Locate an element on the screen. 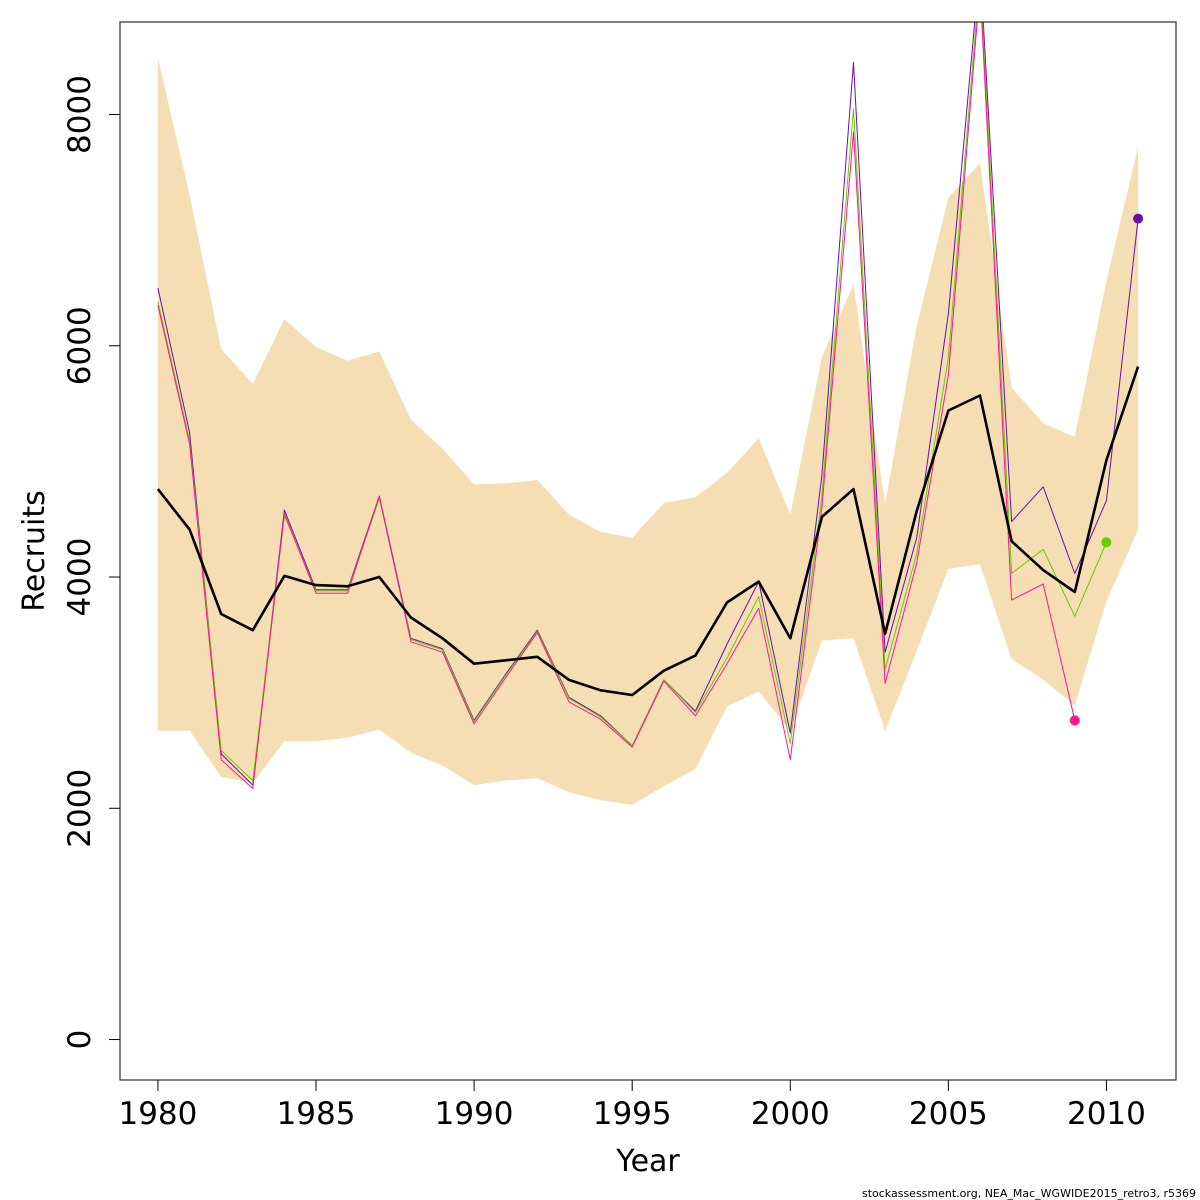  y-tick-label: 0 is located at coordinates (80, 1040).